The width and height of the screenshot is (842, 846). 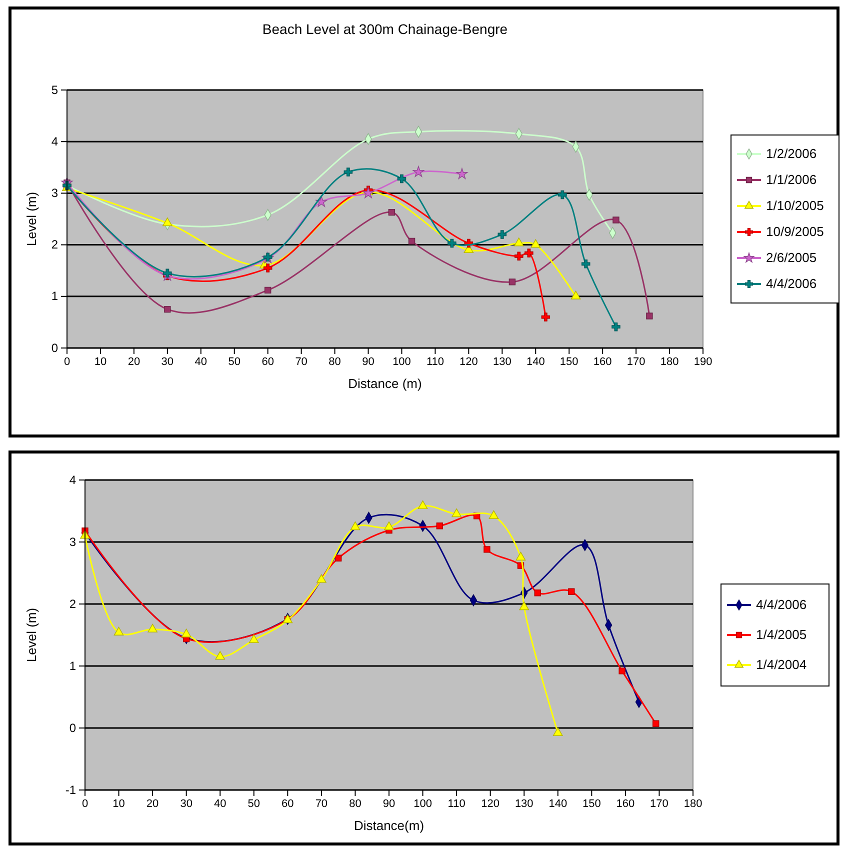 What do you see at coordinates (385, 29) in the screenshot?
I see `chart-title: Beach Level at 300m Chainage-Bengre` at bounding box center [385, 29].